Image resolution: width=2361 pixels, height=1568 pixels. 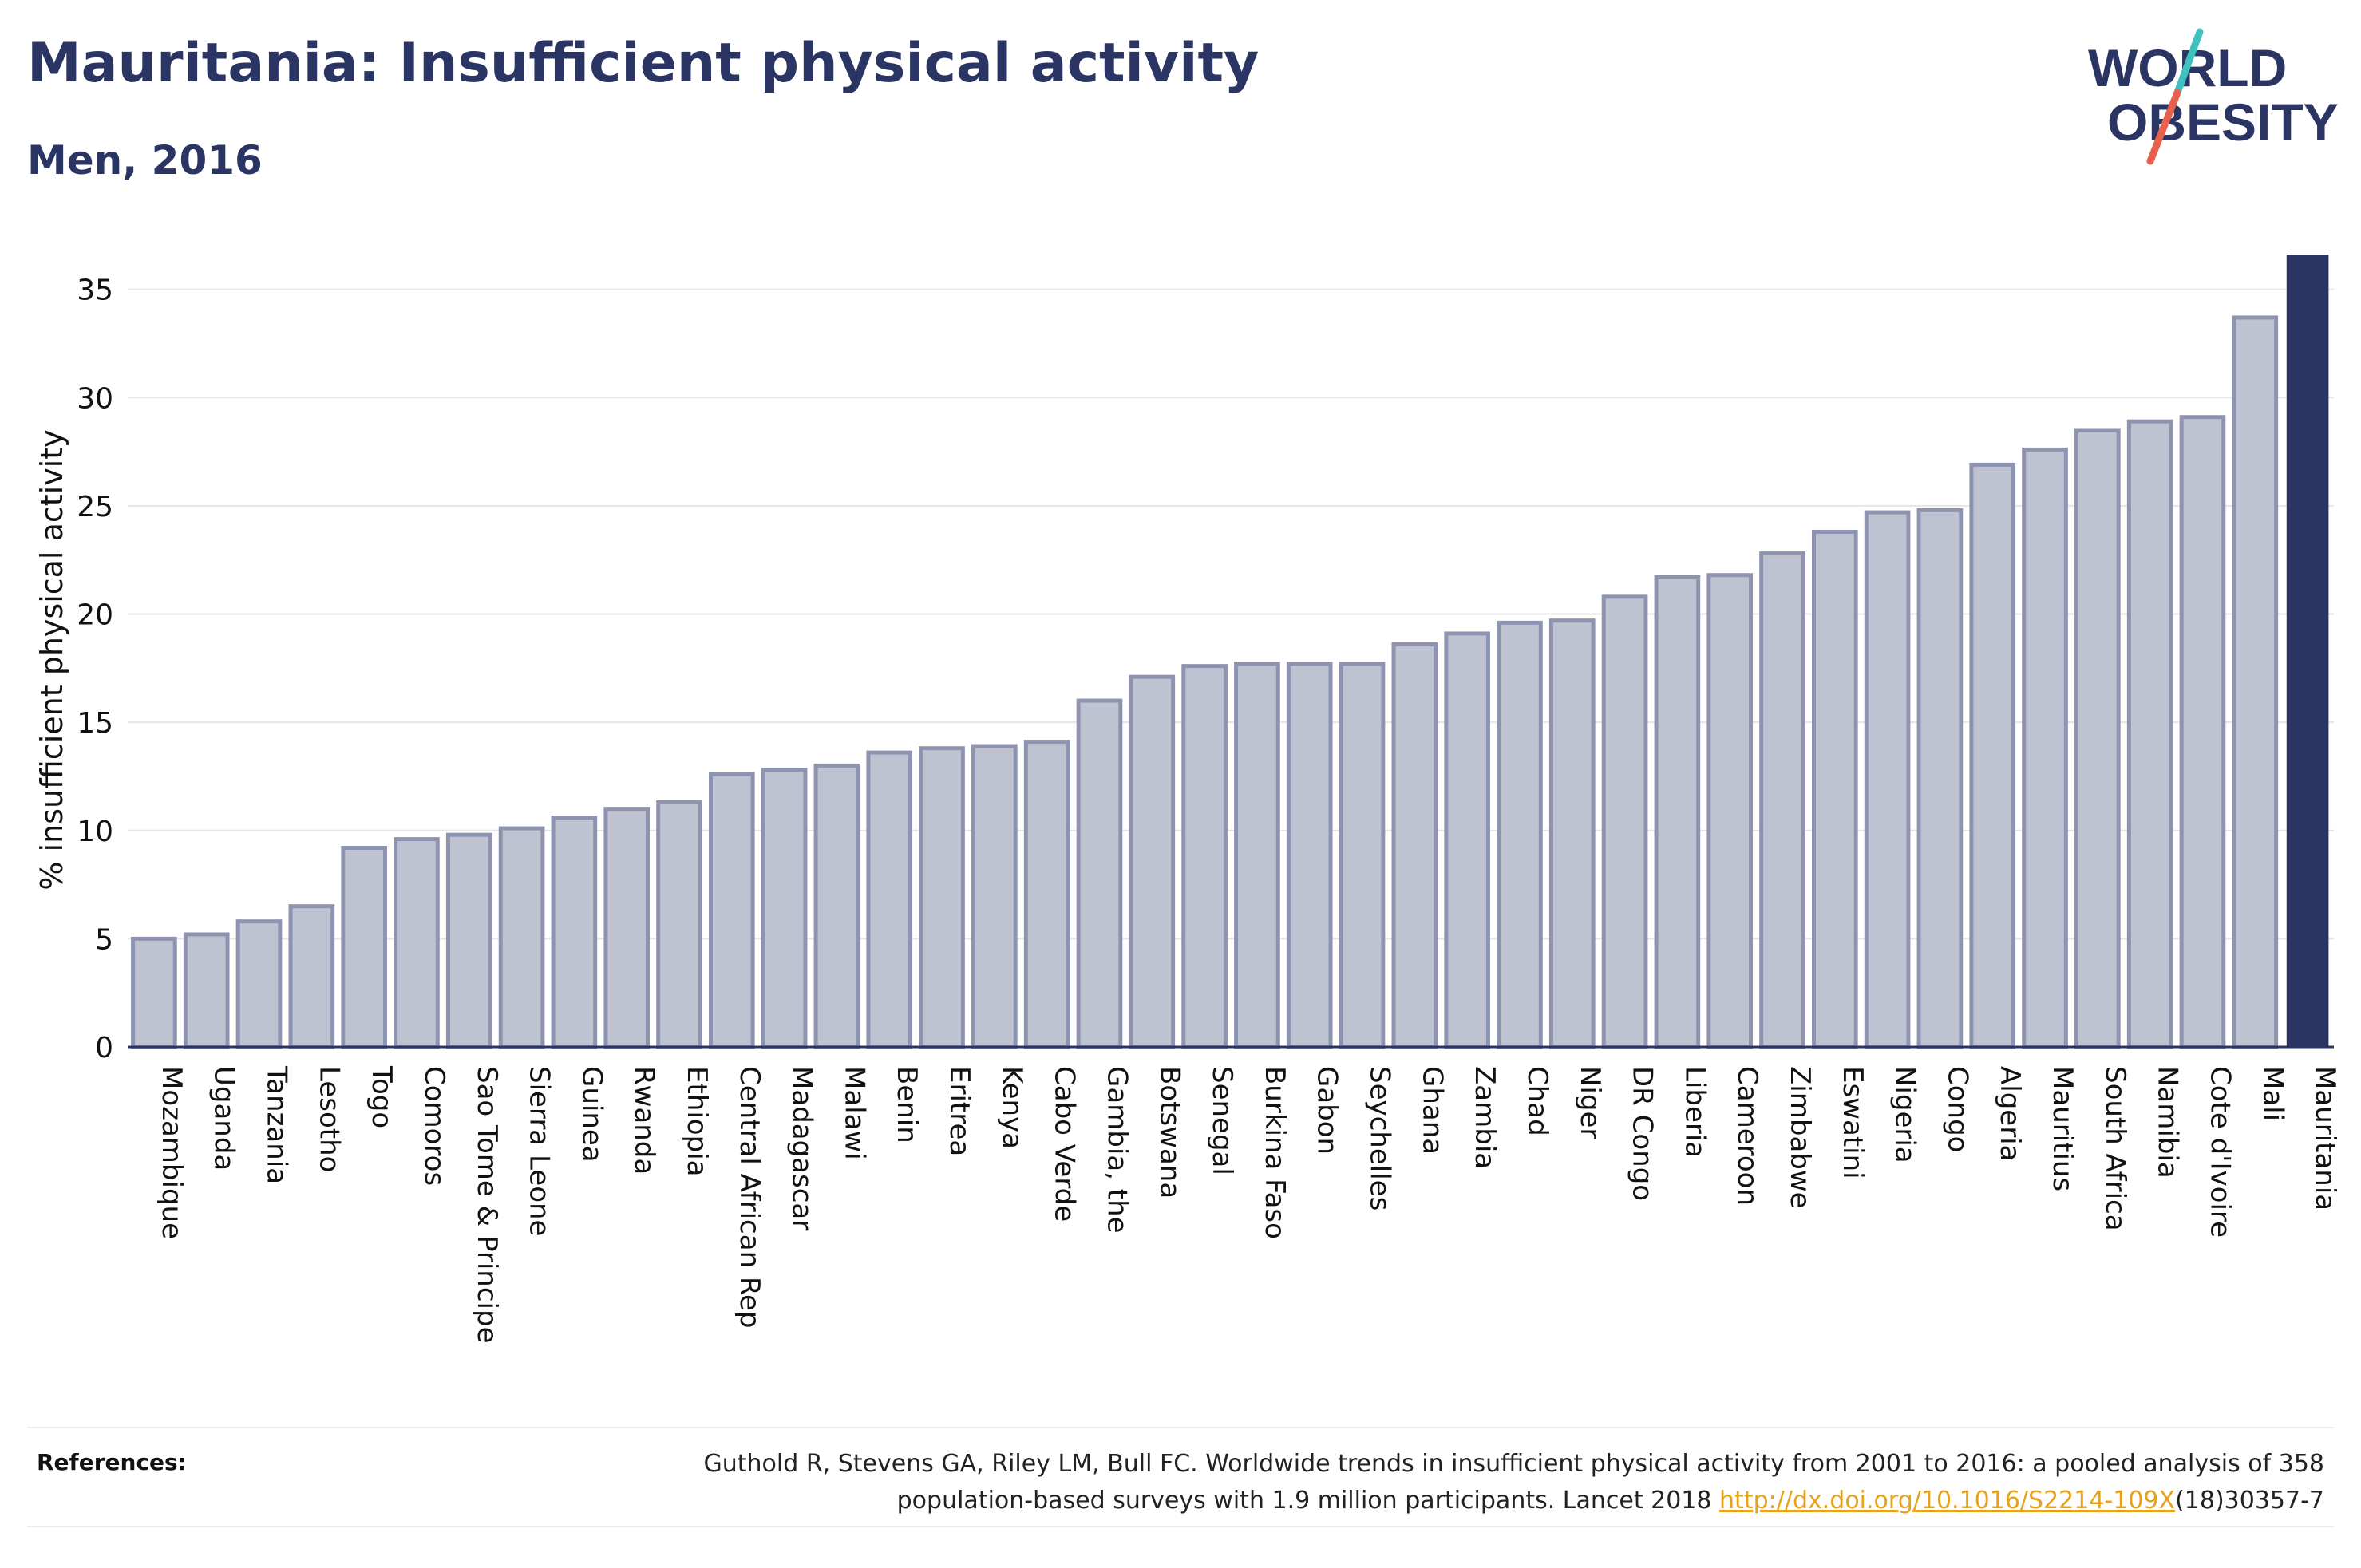 What do you see at coordinates (2307, 651) in the screenshot?
I see `bar-mauritania` at bounding box center [2307, 651].